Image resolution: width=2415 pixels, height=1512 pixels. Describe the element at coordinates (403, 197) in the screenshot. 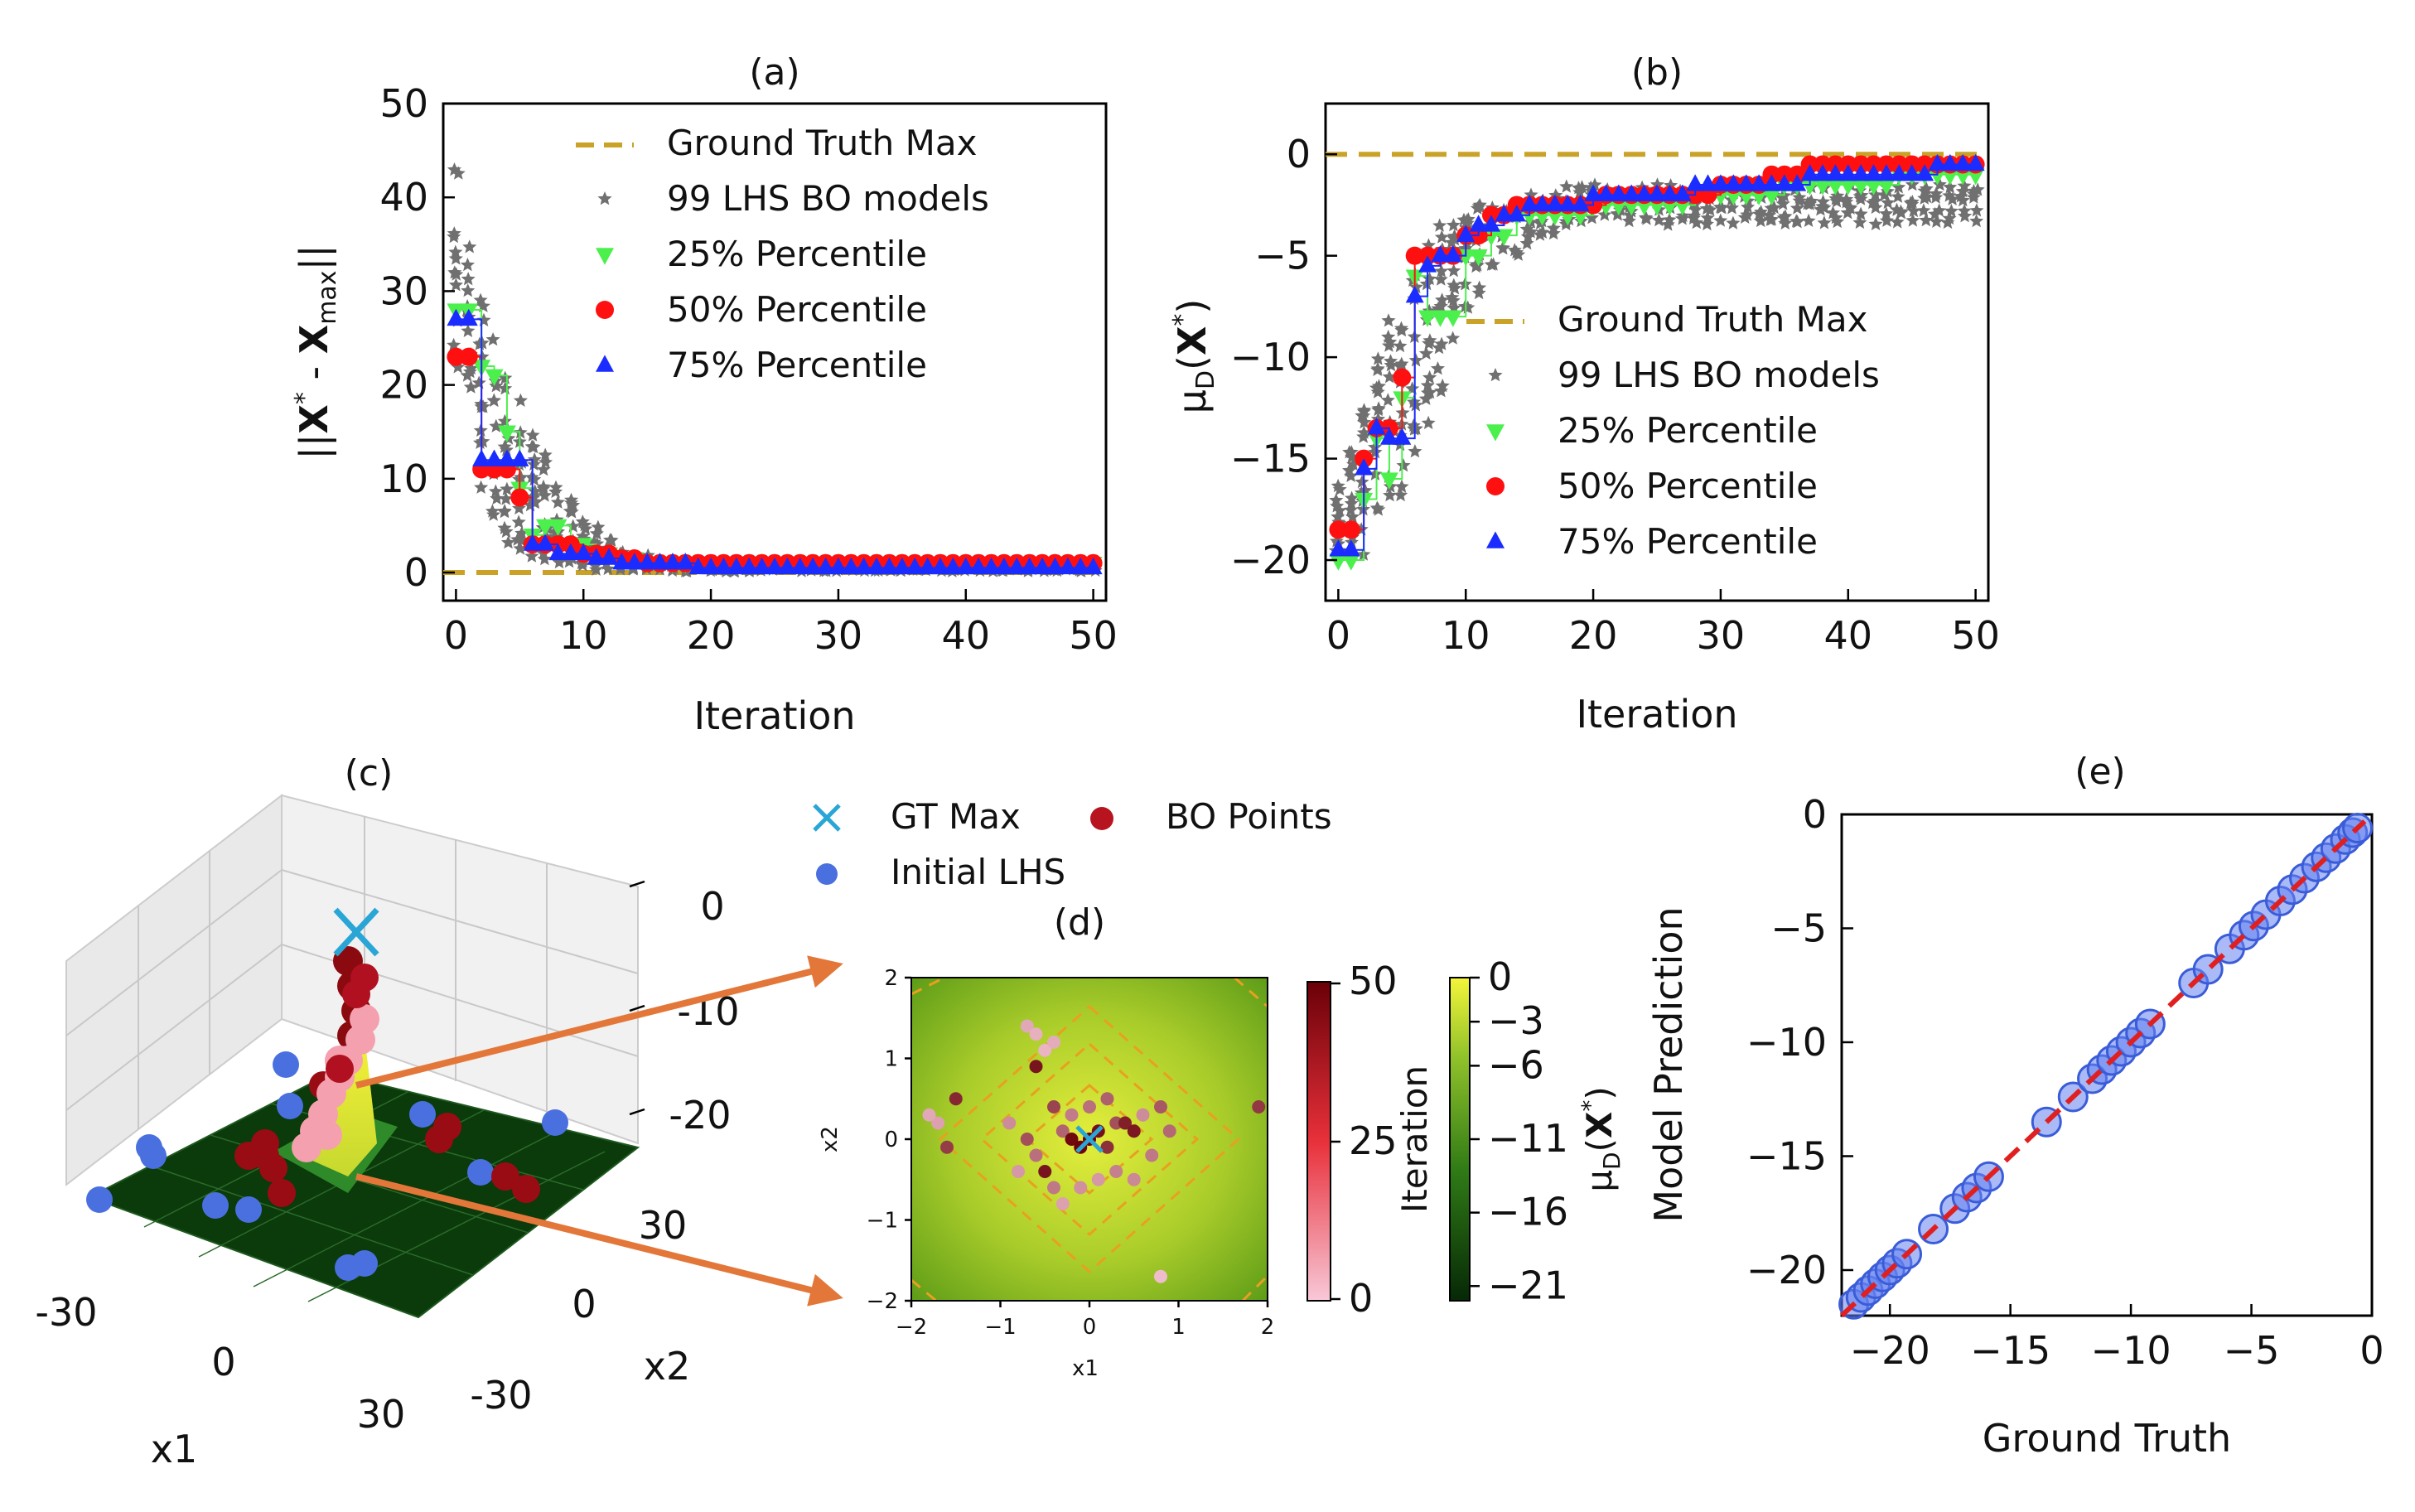

I see `a-y-tick-label: 40` at that location.